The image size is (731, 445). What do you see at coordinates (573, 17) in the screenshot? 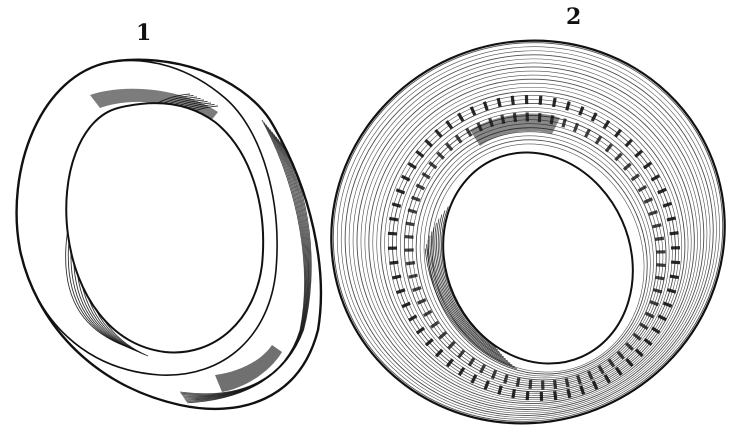
I see `figure-2-label: 2` at bounding box center [573, 17].